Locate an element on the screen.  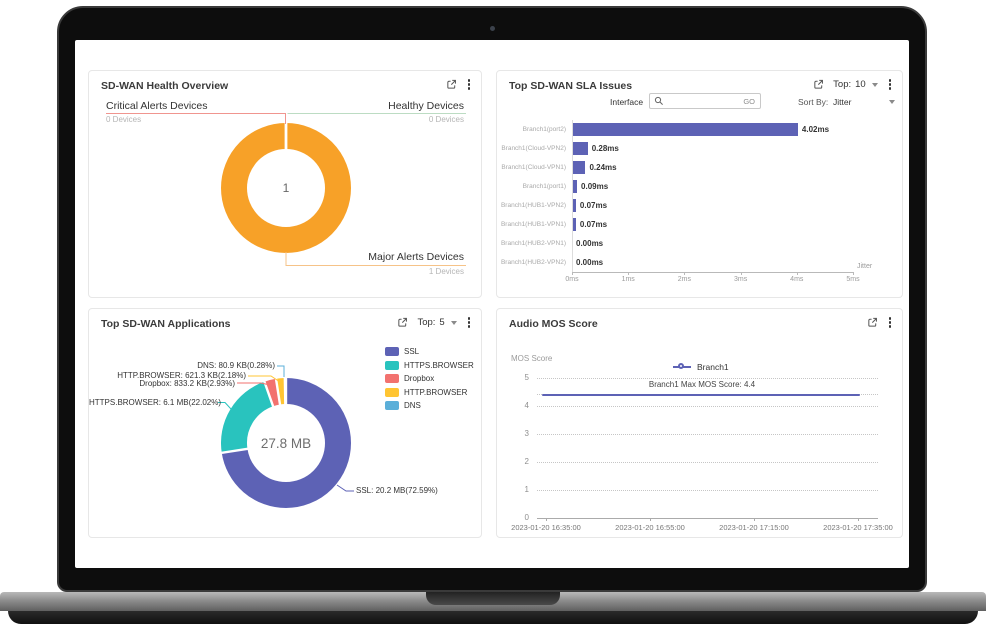
mos-legend-item: Branch1 is located at coordinates (701, 367).